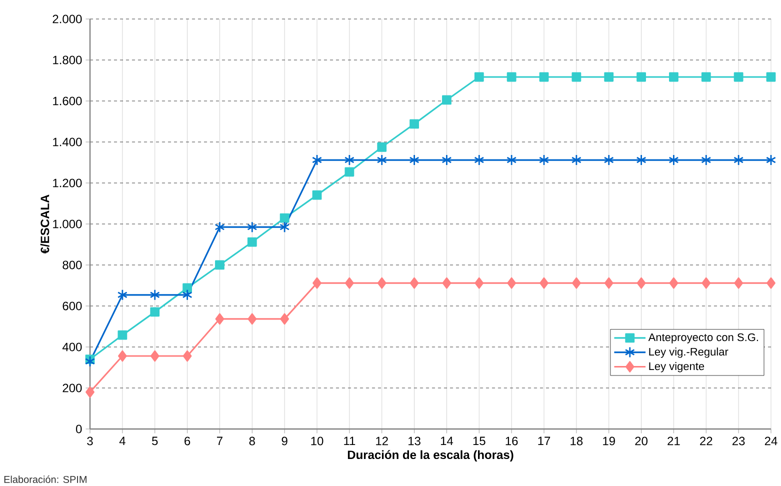 The width and height of the screenshot is (781, 486). What do you see at coordinates (155, 441) in the screenshot?
I see `x-tick-label: 5` at bounding box center [155, 441].